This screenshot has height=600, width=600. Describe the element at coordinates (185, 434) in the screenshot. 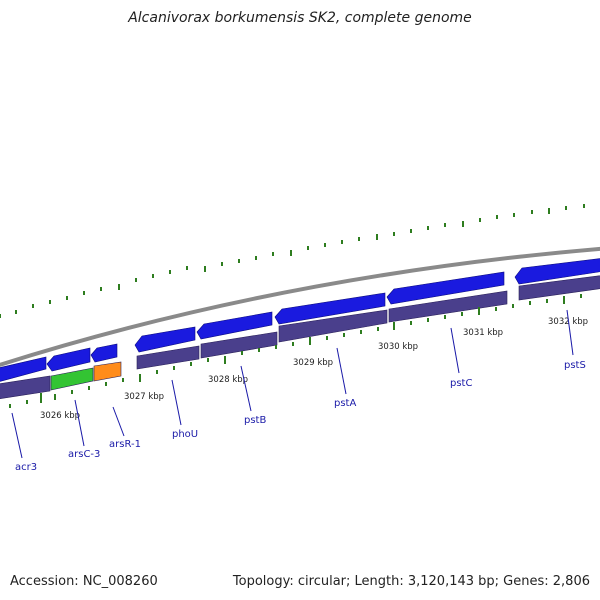

I see `gene-label-phoU: phoU` at that location.